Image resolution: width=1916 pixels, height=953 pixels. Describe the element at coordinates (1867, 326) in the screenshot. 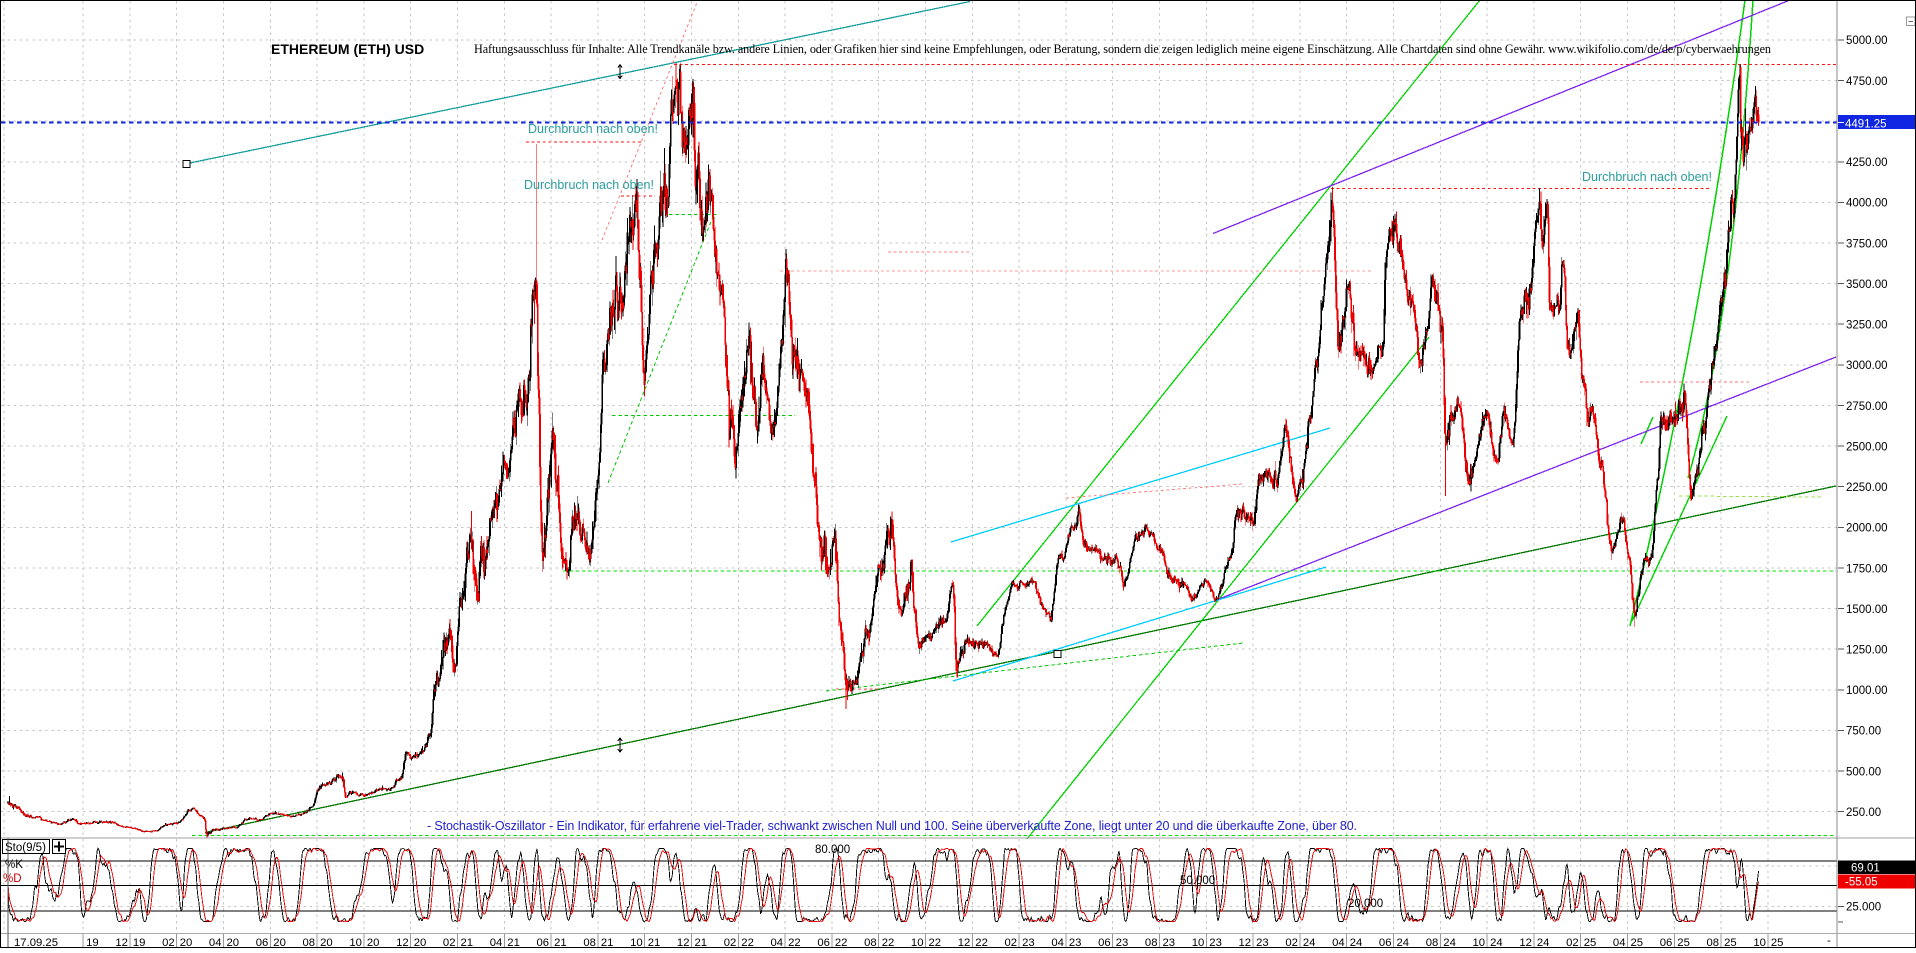

I see `svg-text: 3250.00` at that location.